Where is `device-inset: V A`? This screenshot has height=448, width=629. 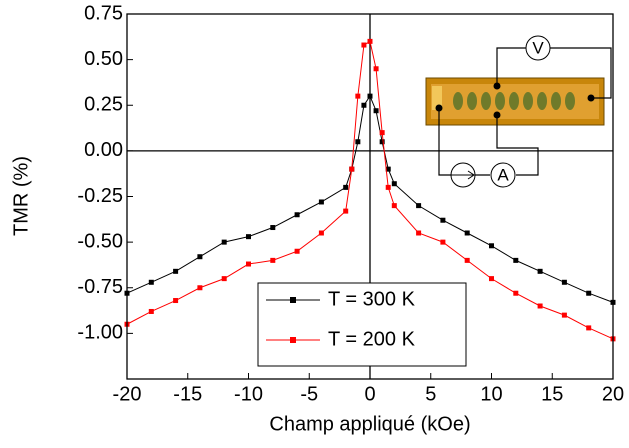 device-inset: V A is located at coordinates (518, 111).